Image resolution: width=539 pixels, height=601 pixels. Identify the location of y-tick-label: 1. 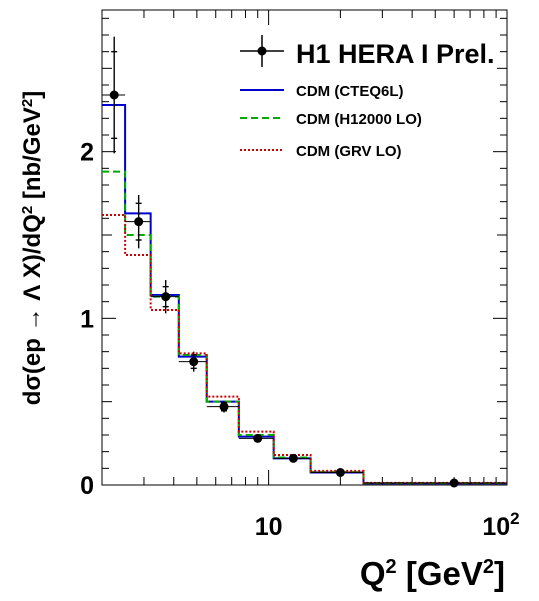
(87, 319).